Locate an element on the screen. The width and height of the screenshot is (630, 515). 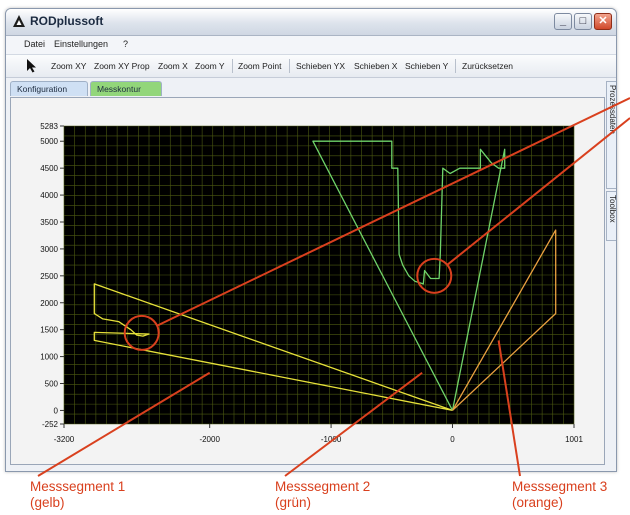
caption-title: Messsegment 2 is located at coordinates (323, 486).